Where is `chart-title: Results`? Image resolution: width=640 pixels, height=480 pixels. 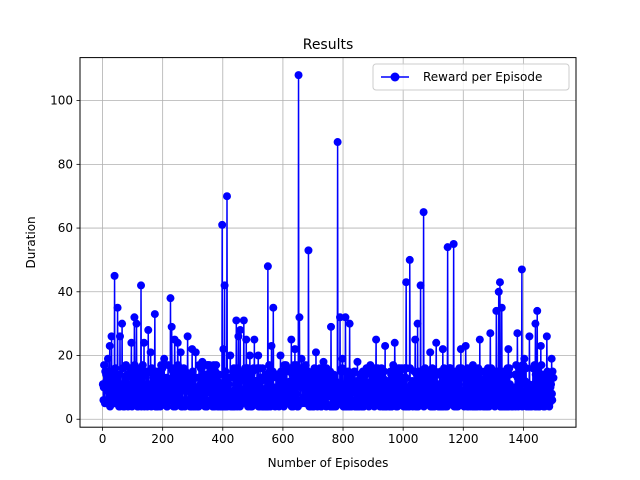 chart-title: Results is located at coordinates (328, 45).